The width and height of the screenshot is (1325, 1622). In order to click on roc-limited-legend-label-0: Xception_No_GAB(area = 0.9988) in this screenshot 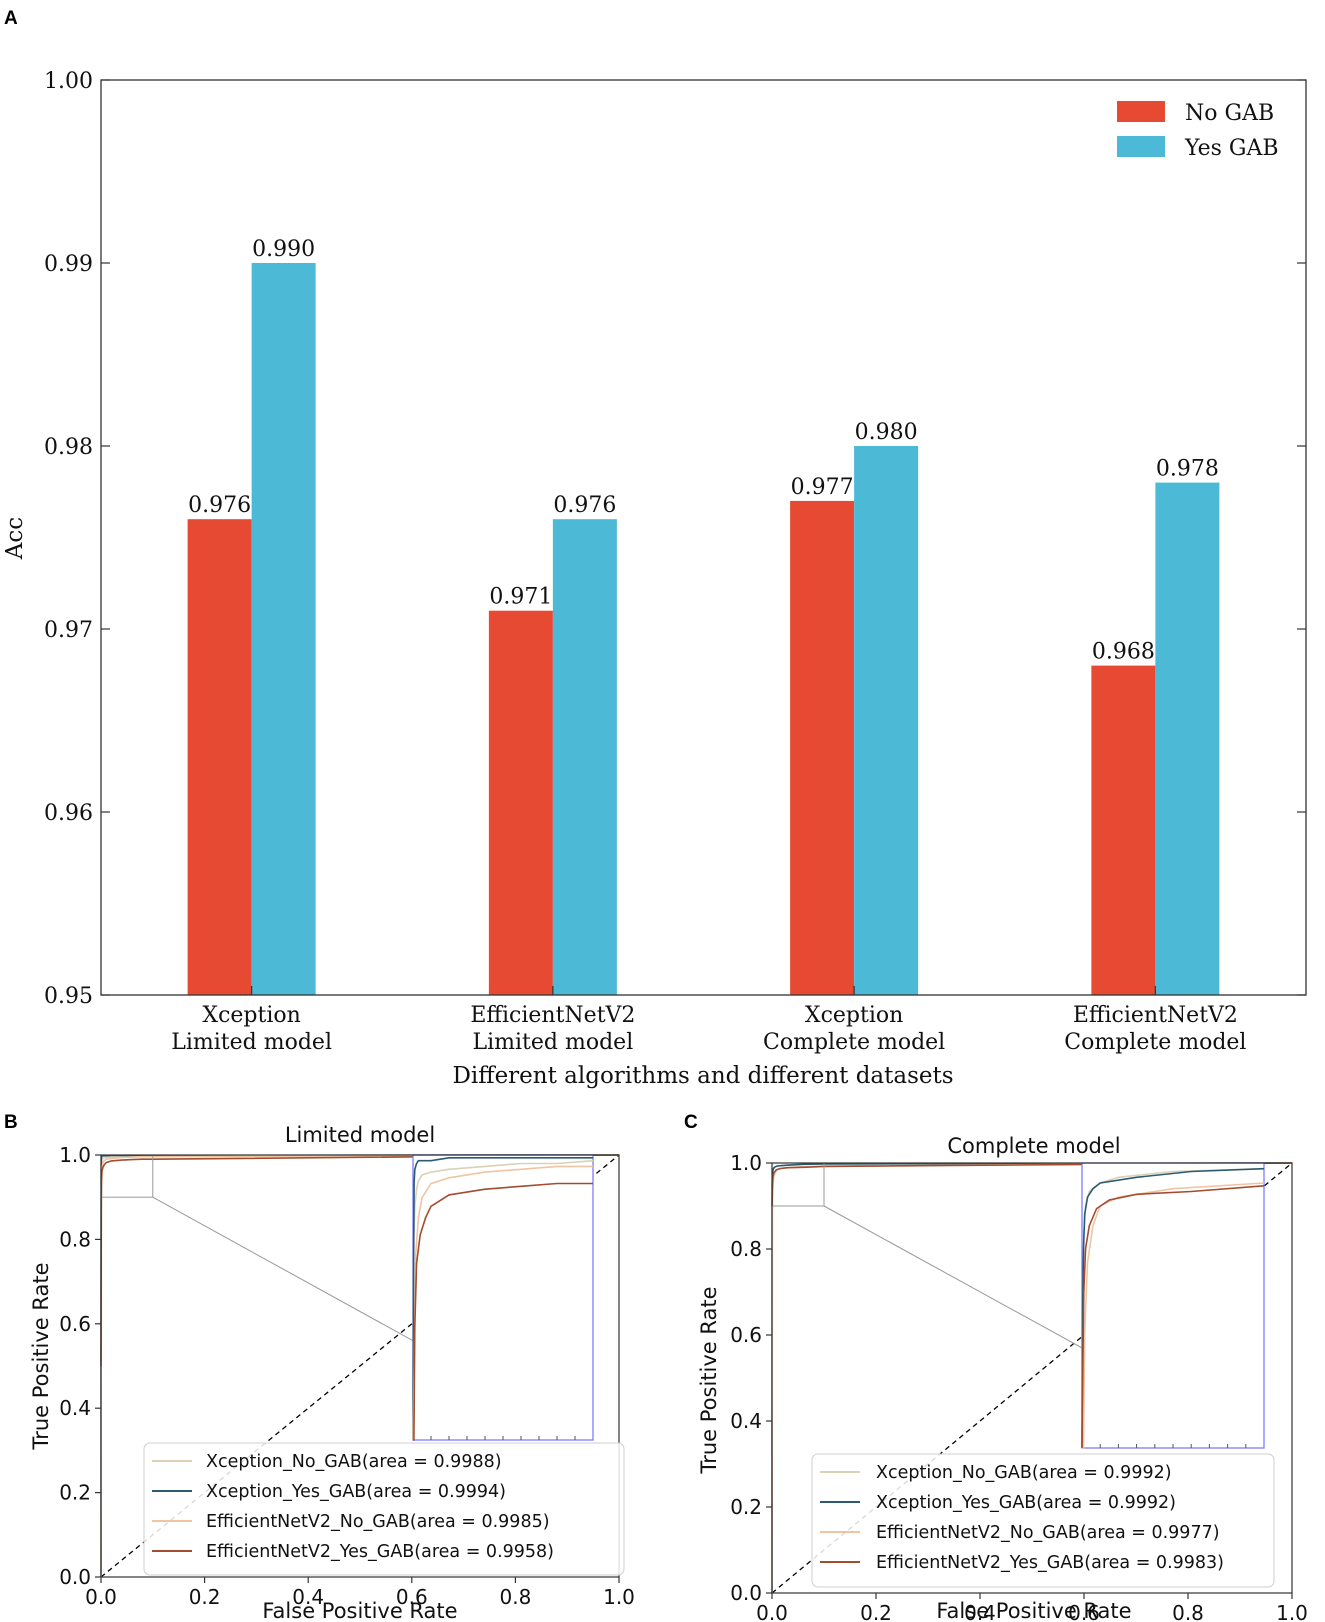, I will do `click(354, 1462)`.